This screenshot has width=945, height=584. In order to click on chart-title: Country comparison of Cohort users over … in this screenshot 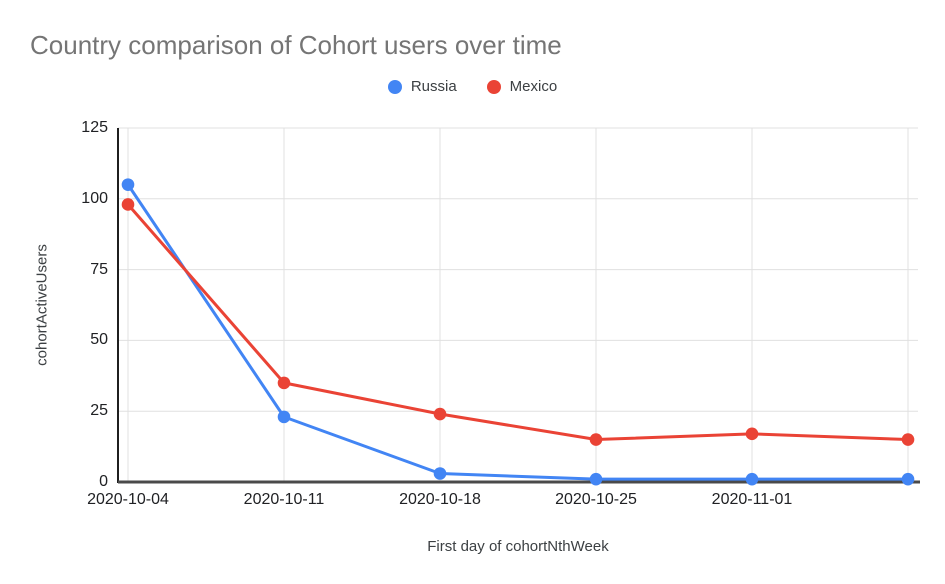, I will do `click(296, 45)`.